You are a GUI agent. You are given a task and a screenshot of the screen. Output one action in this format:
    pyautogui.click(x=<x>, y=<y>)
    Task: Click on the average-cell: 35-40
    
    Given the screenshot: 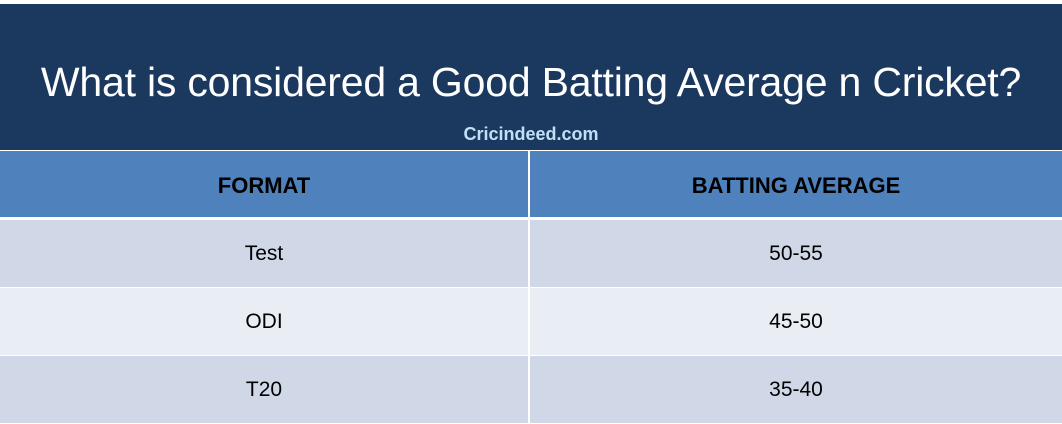 What is the action you would take?
    pyautogui.click(x=796, y=389)
    